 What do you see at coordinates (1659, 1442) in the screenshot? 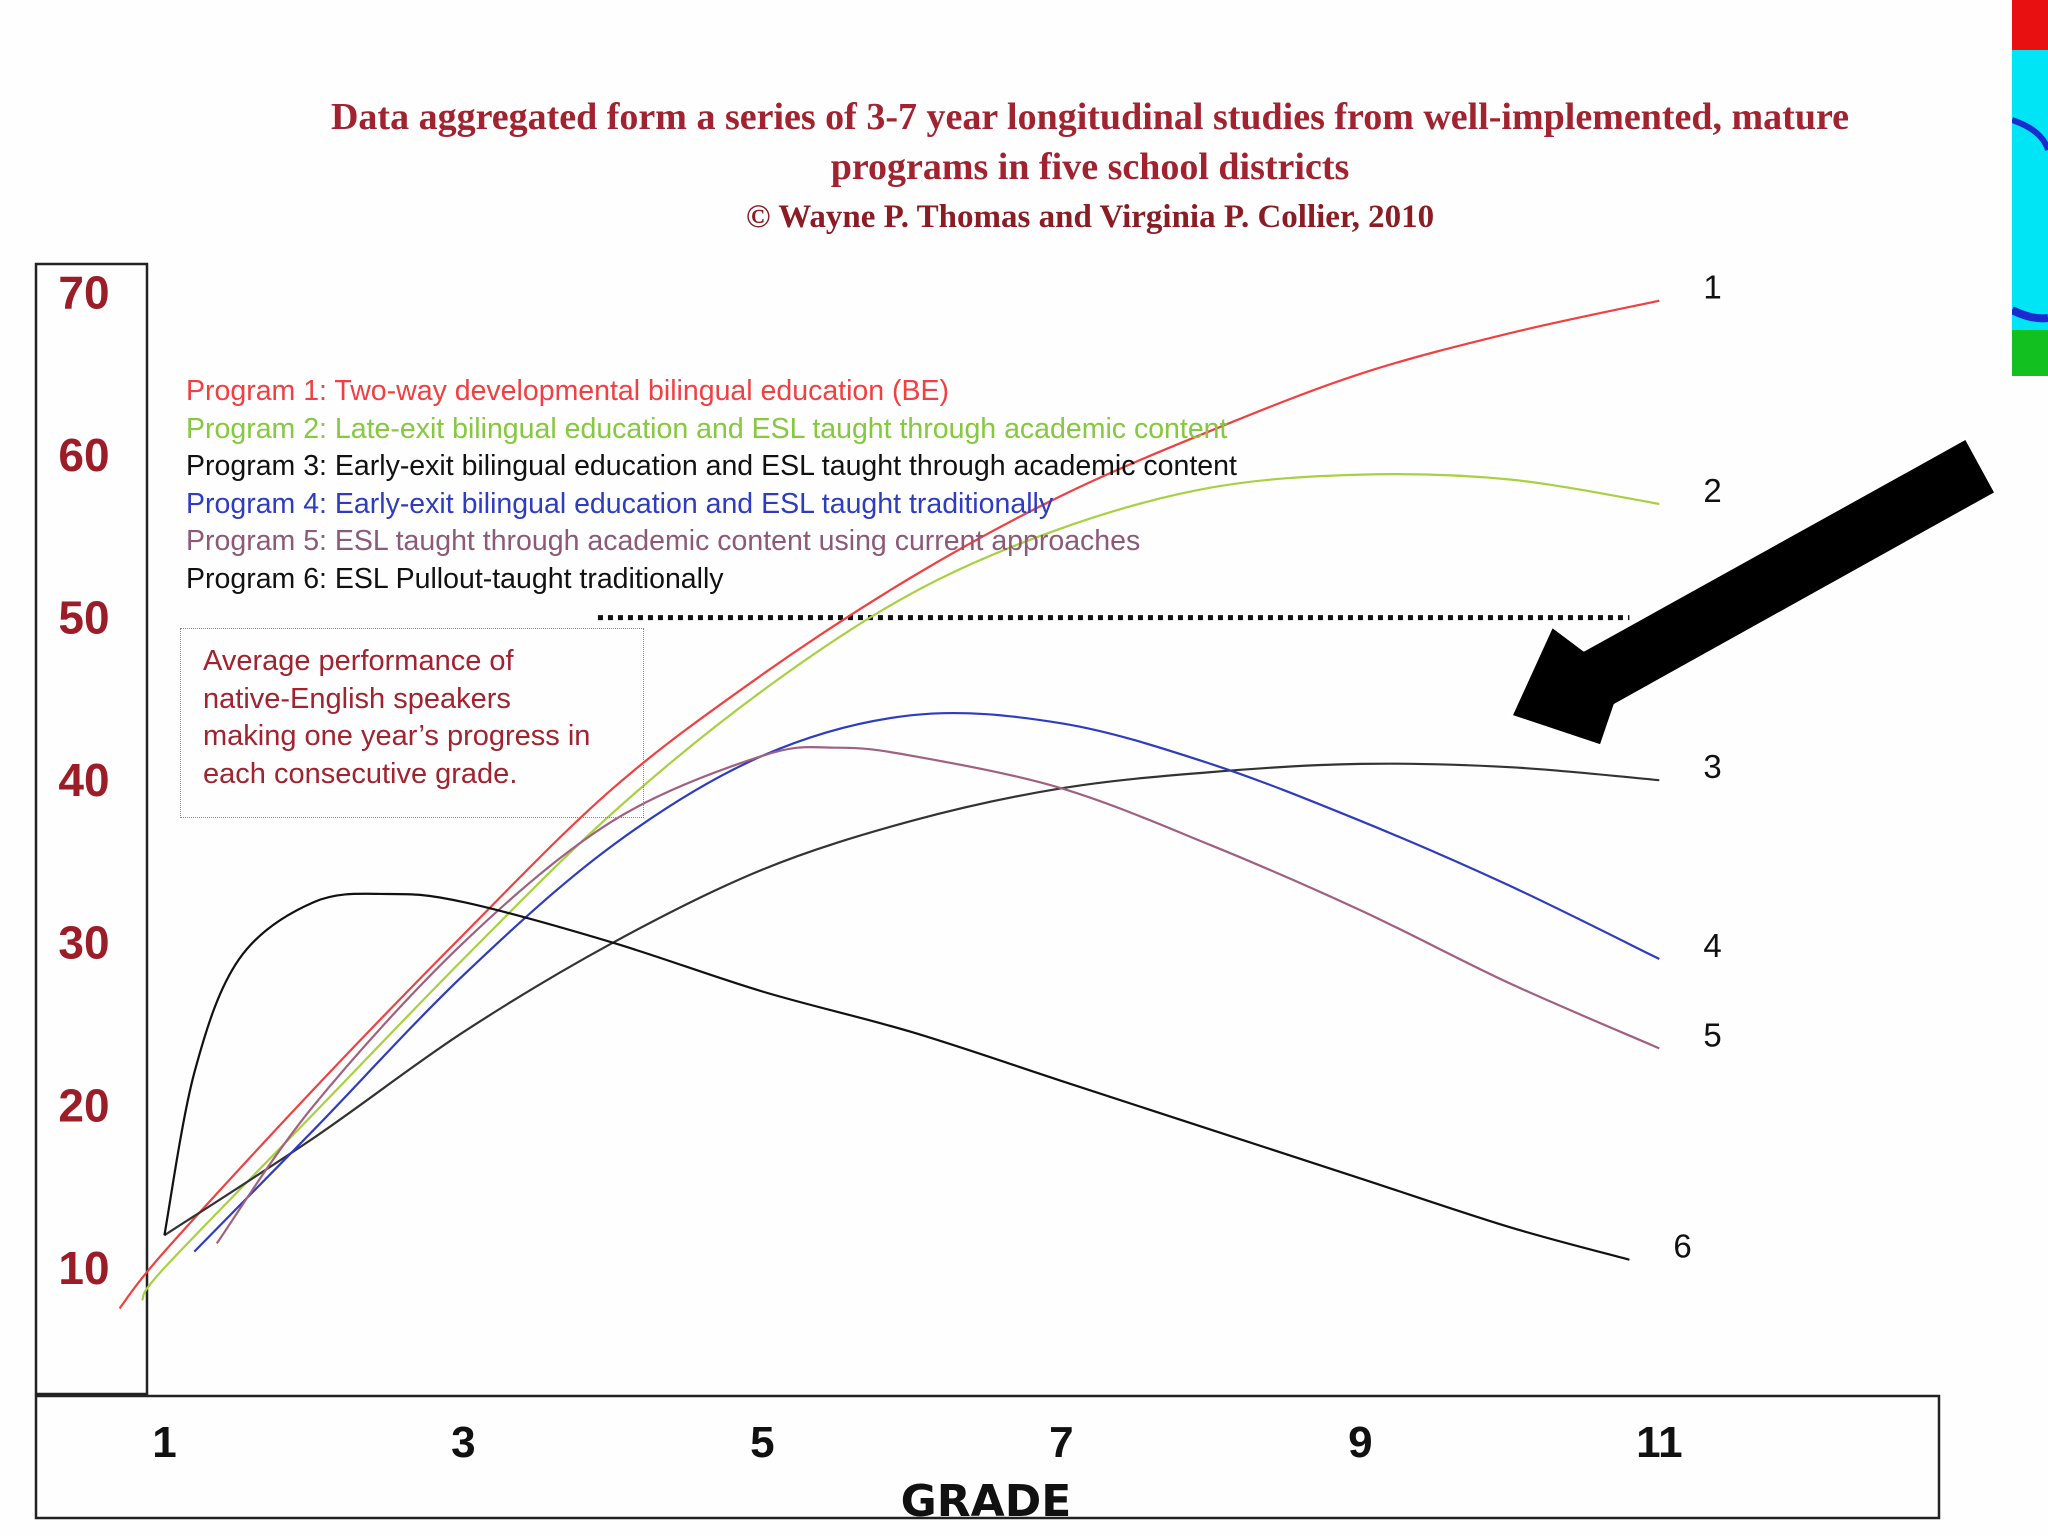
I see `x-tick-label: 11` at bounding box center [1659, 1442].